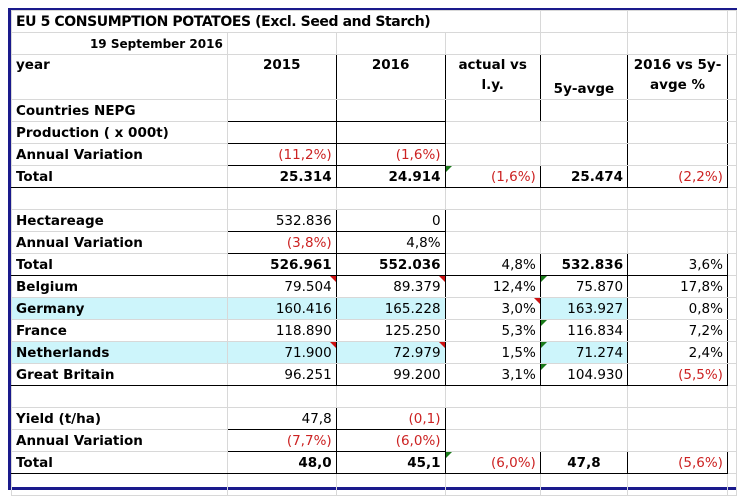  Describe the element at coordinates (492, 176) in the screenshot. I see `value-actual-vs-ly: (1,6%)` at that location.